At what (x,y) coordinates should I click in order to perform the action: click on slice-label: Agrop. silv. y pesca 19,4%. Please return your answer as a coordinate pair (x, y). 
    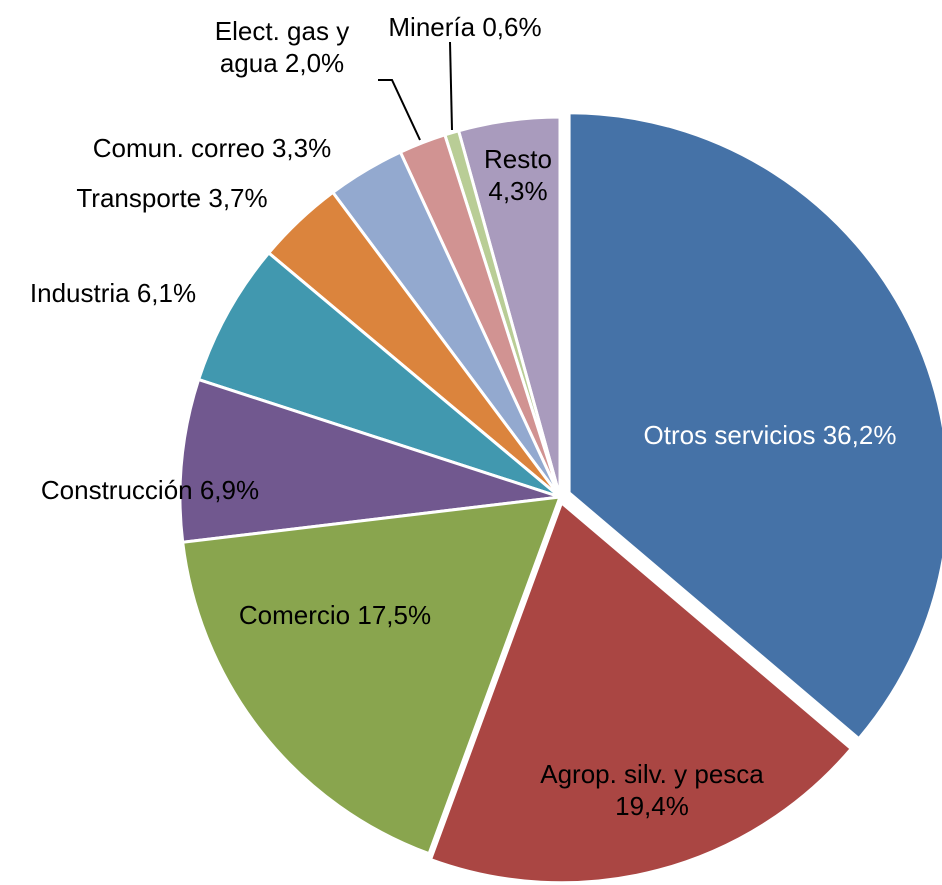
    Looking at the image, I should click on (652, 790).